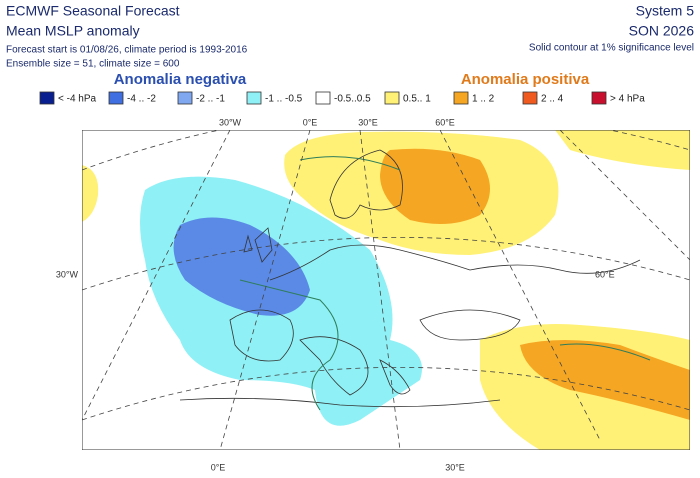 The width and height of the screenshot is (700, 478). I want to click on legend-label: -2 .. -1, so click(210, 99).